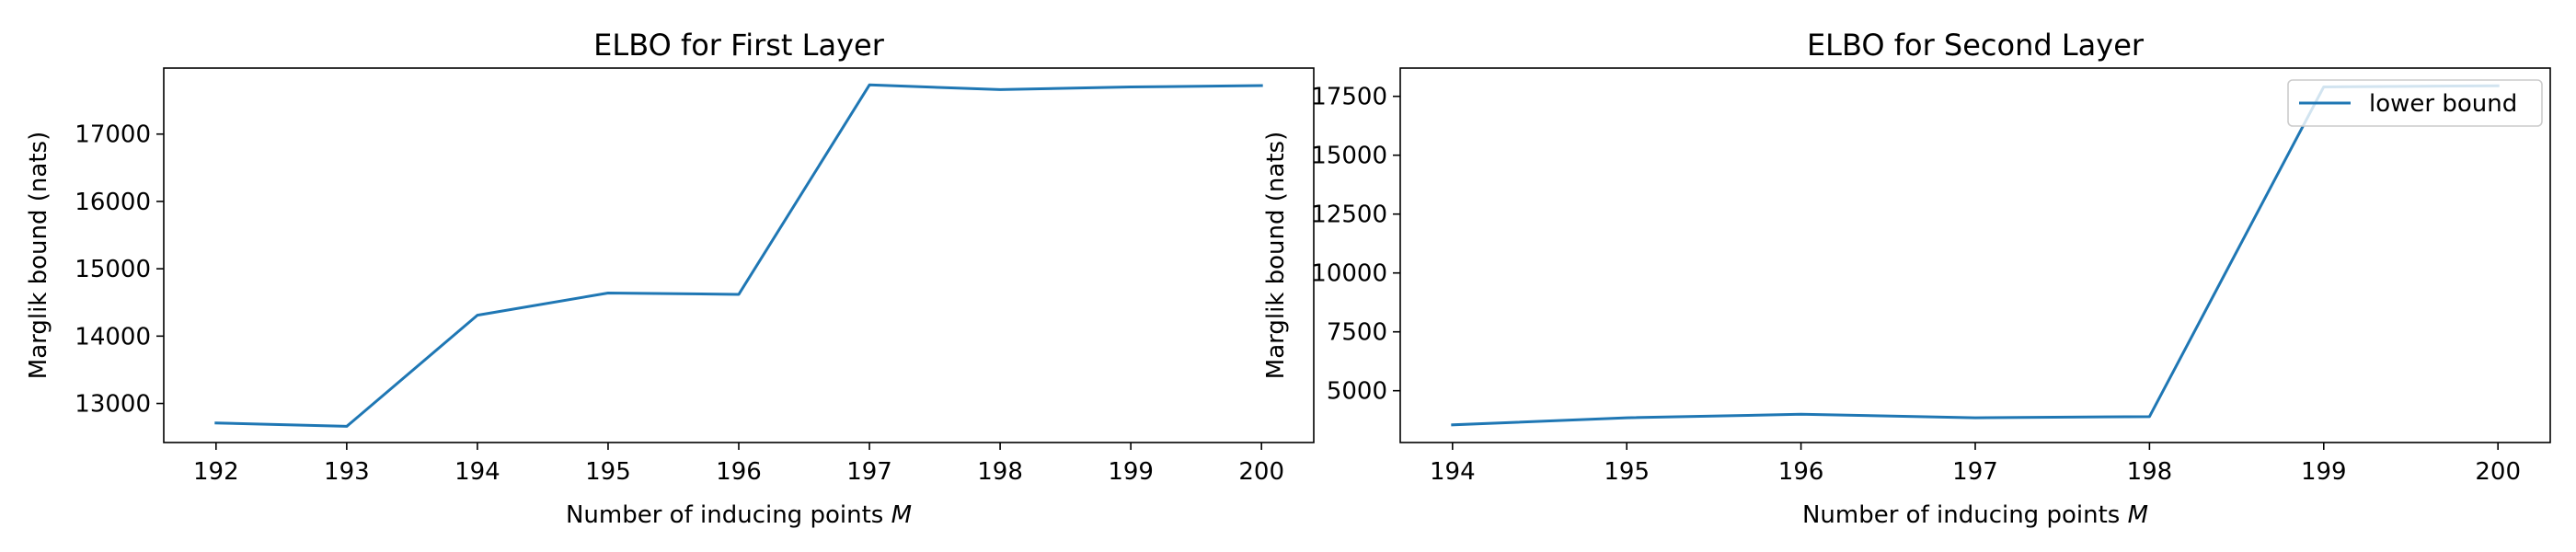  I want to click on y-tick-label: 12500, so click(1349, 215).